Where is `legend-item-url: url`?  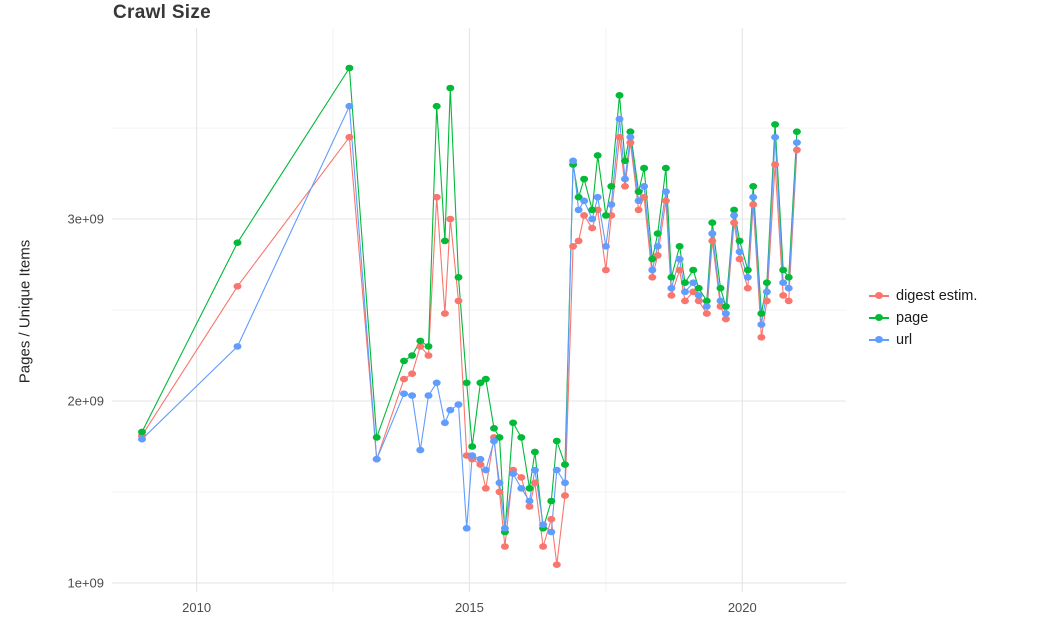
legend-item-url: url is located at coordinates (923, 340).